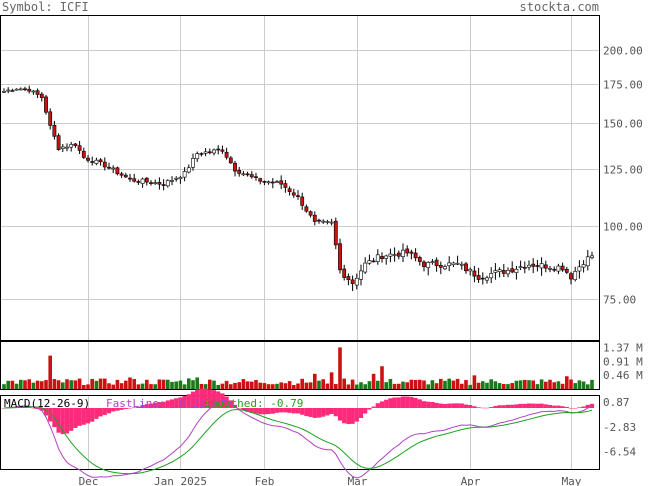 The height and width of the screenshot is (486, 655). I want to click on price-axis: 200.00 175.00 150.00 125.00 100.00 75.00, so click(623, 176).